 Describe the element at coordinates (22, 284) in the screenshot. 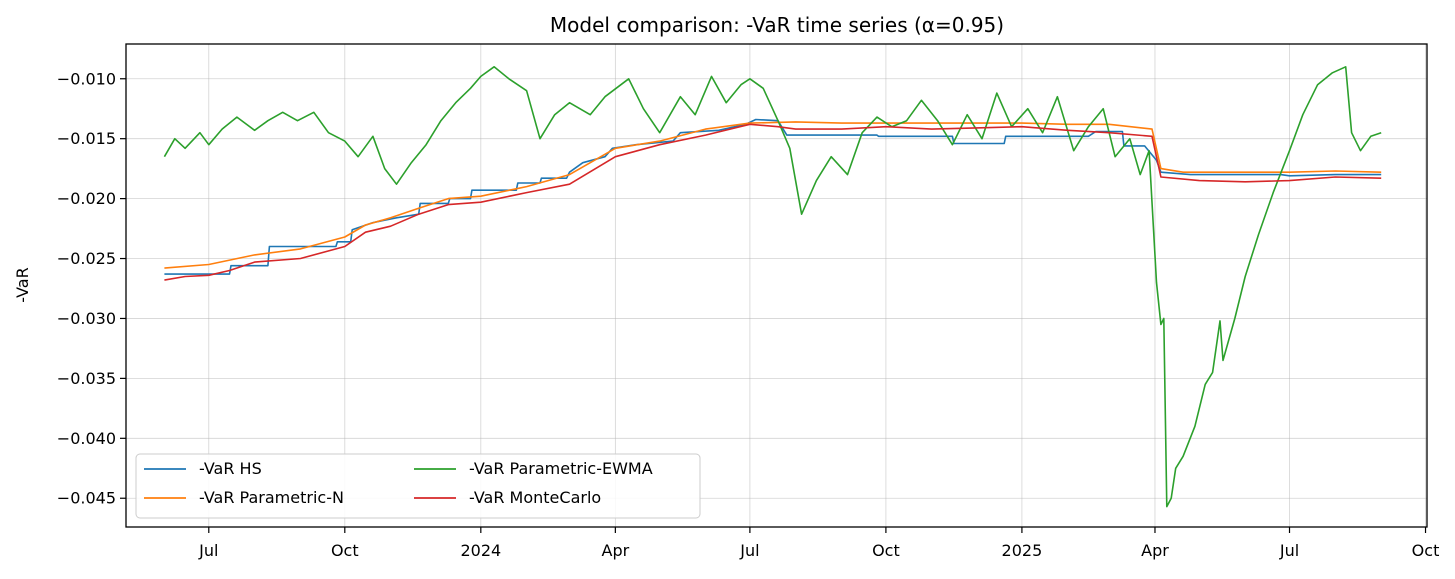

I see `y-axis-label: -VaR` at that location.